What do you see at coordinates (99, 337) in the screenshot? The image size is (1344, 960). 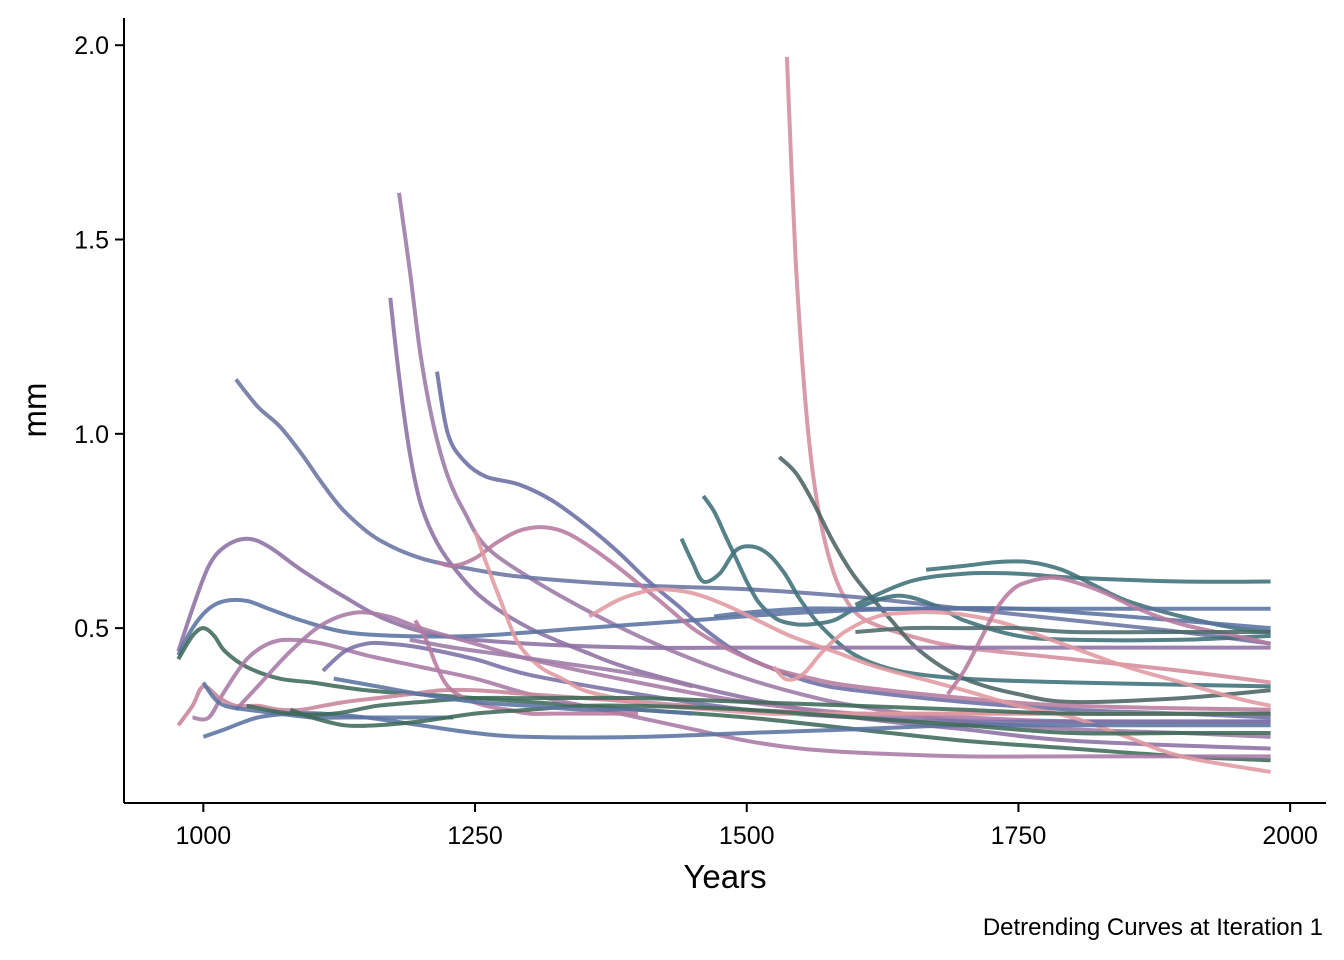 I see `y-axis-ticks: 0.5 1.0 1.5 2.0` at bounding box center [99, 337].